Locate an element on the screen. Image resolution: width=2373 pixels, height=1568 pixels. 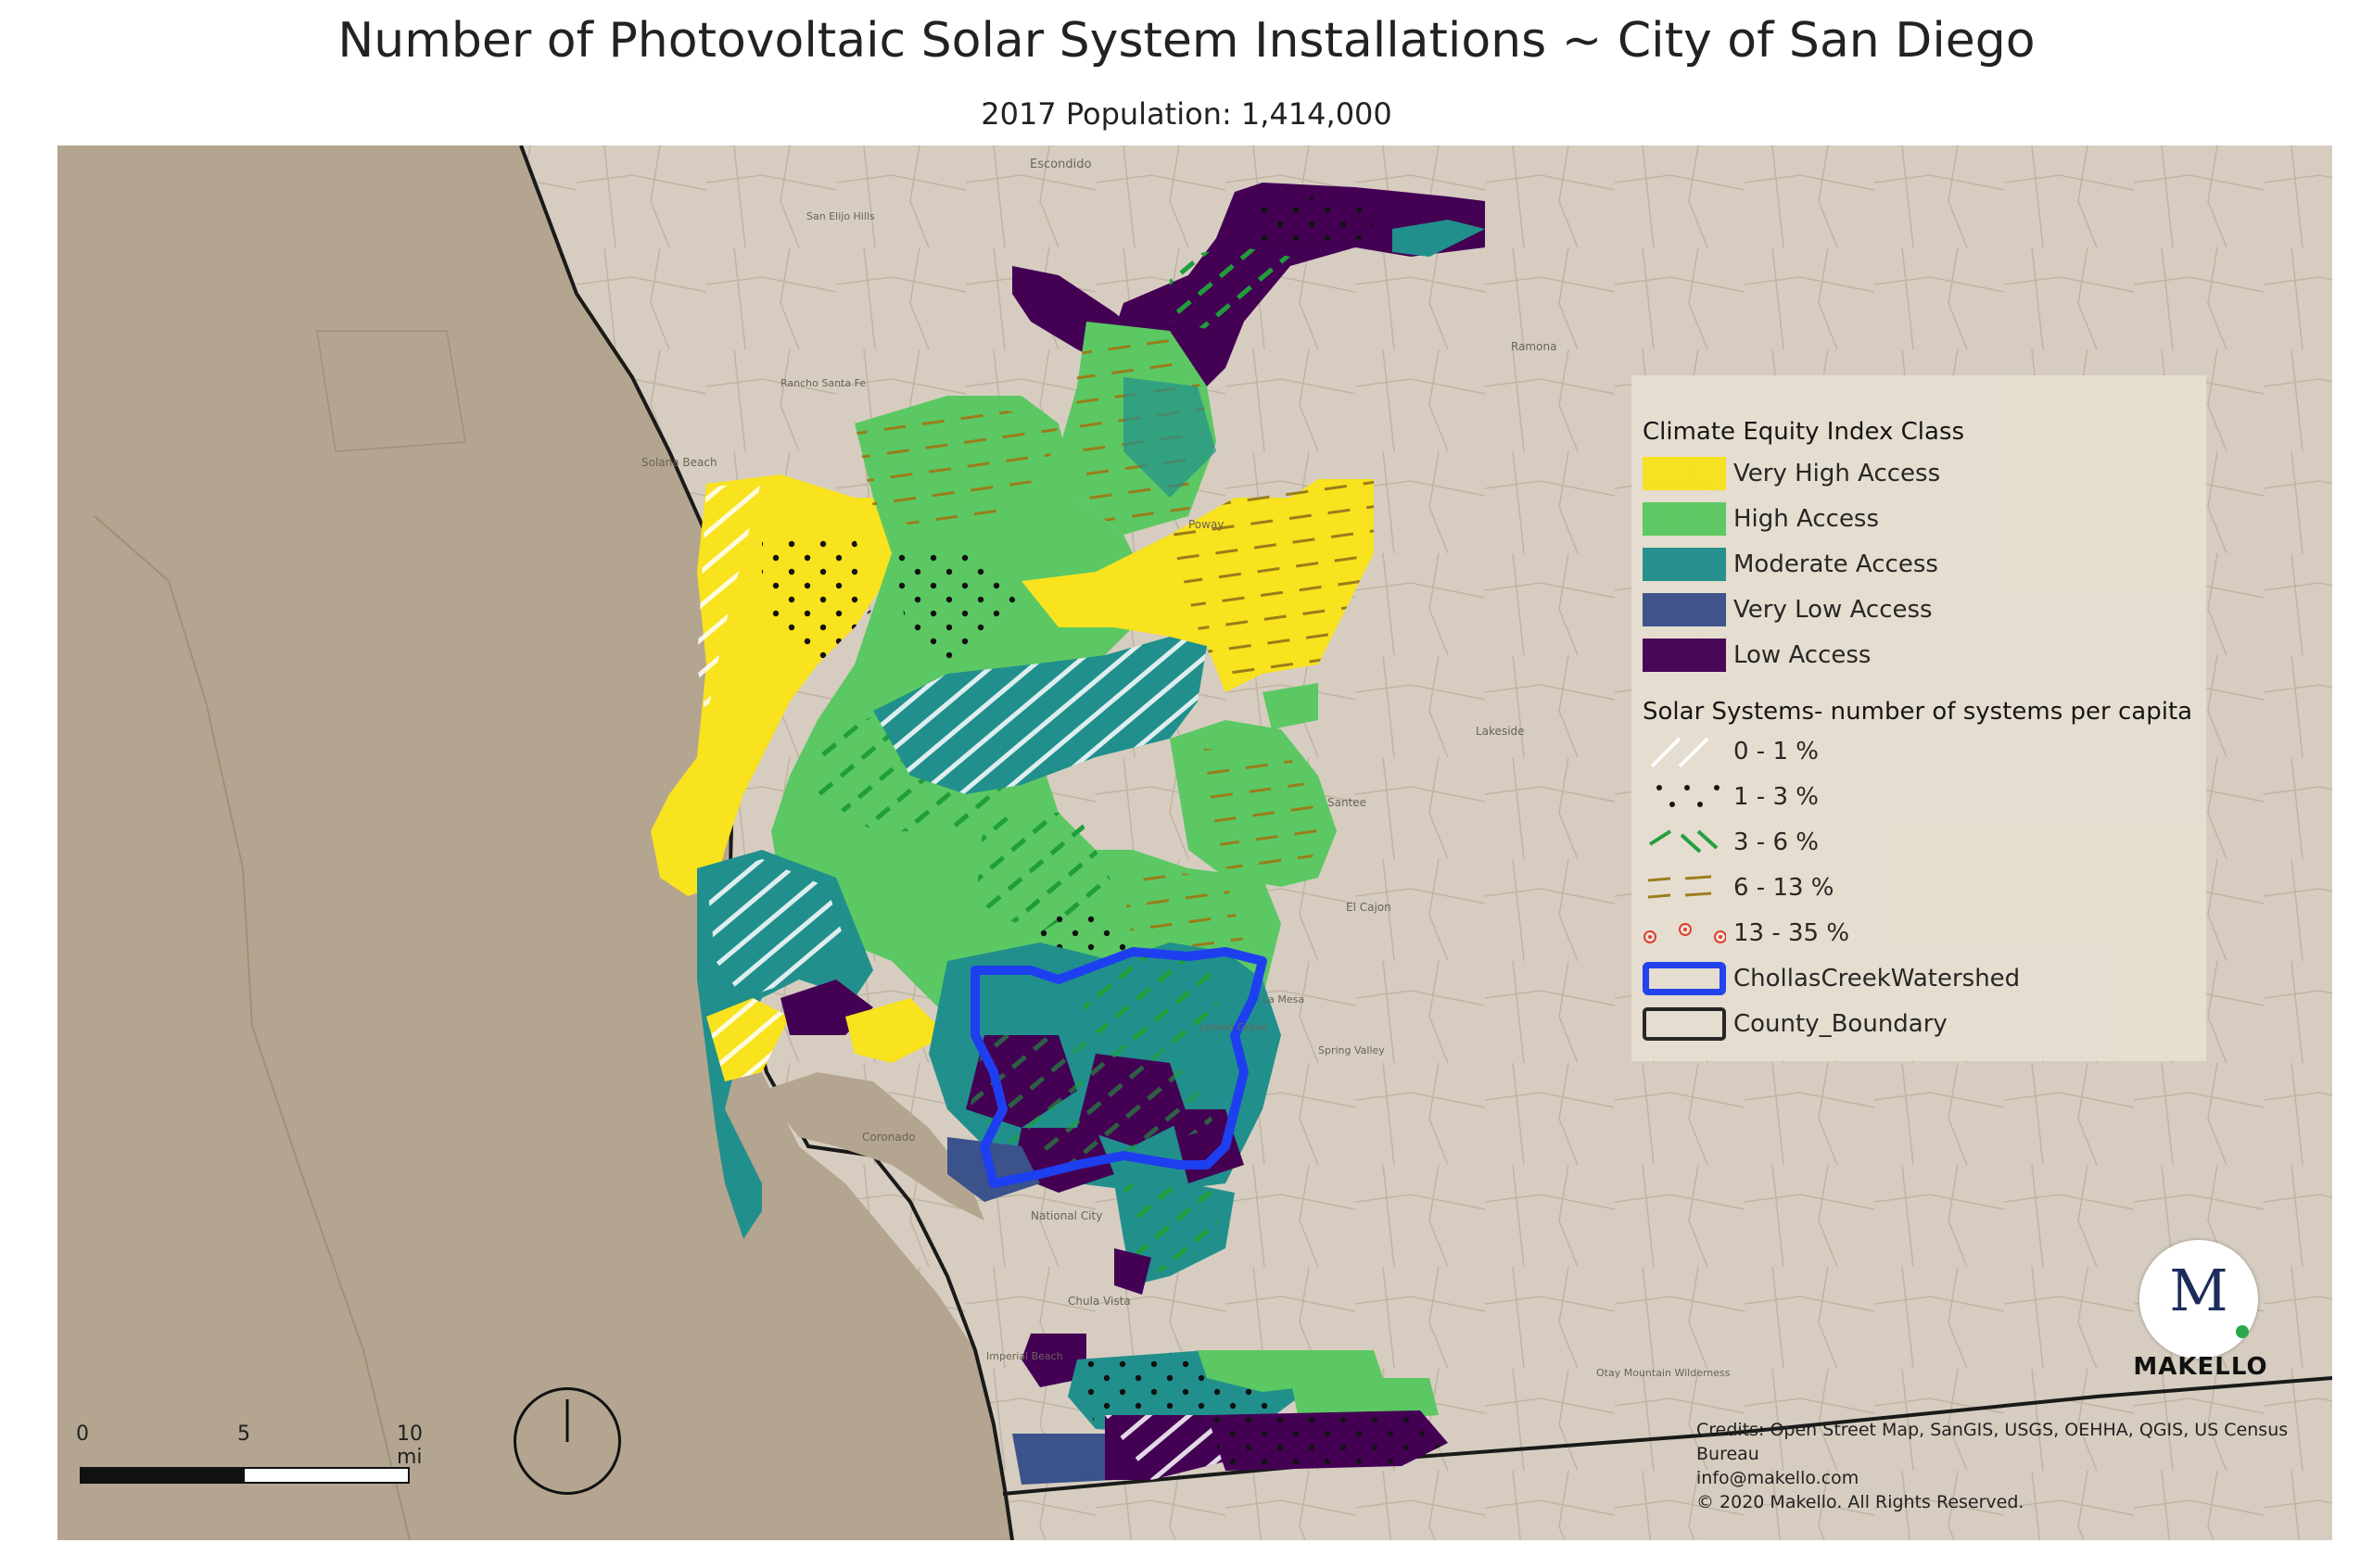
legend-label: 1 - 3 % is located at coordinates (1776, 797).